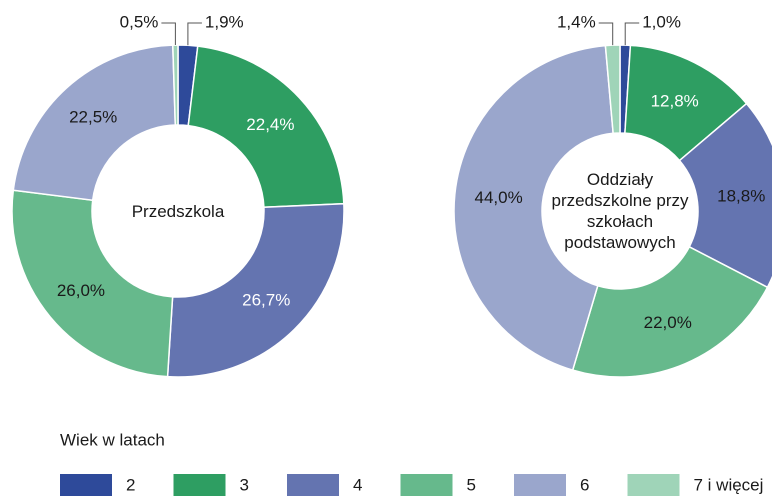  I want to click on value-label: 22,4%, so click(270, 124).